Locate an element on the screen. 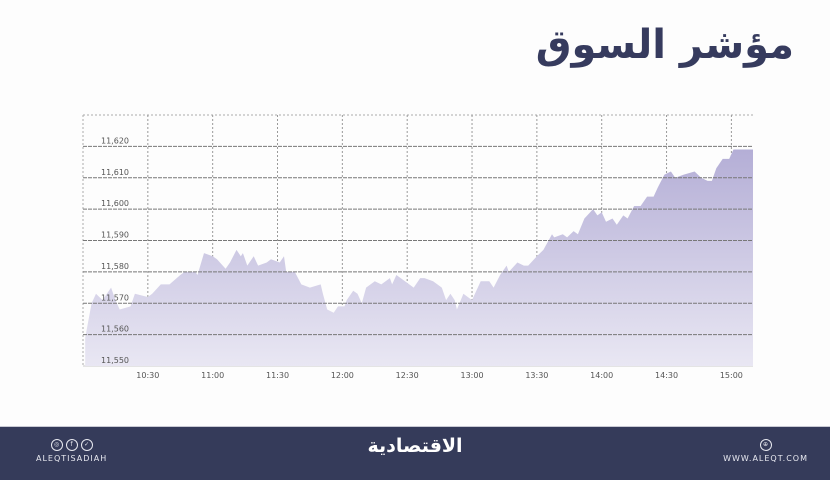 The height and width of the screenshot is (480, 830). x-tick-label: 12:30 is located at coordinates (407, 375).